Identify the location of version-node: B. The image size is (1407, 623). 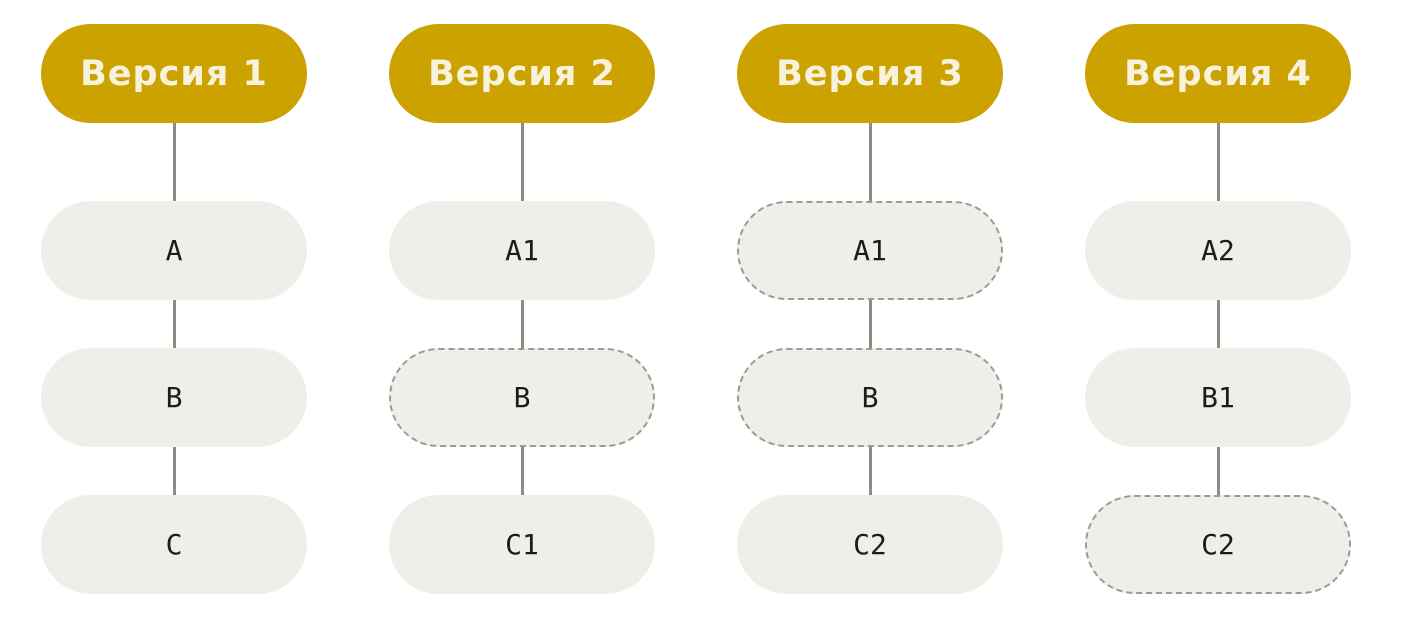
(174, 397).